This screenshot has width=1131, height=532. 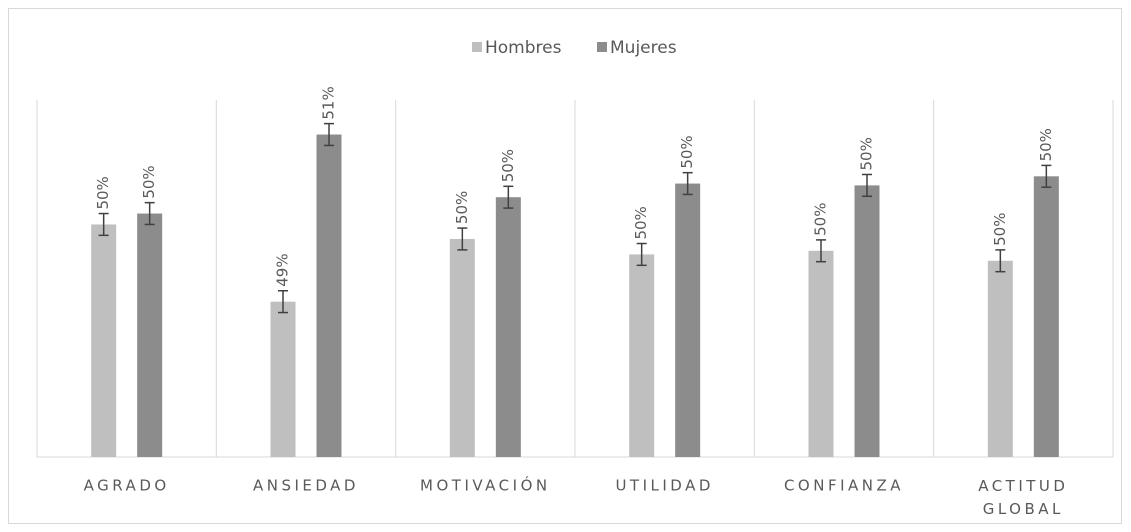 I want to click on value-label: 49%, so click(x=283, y=269).